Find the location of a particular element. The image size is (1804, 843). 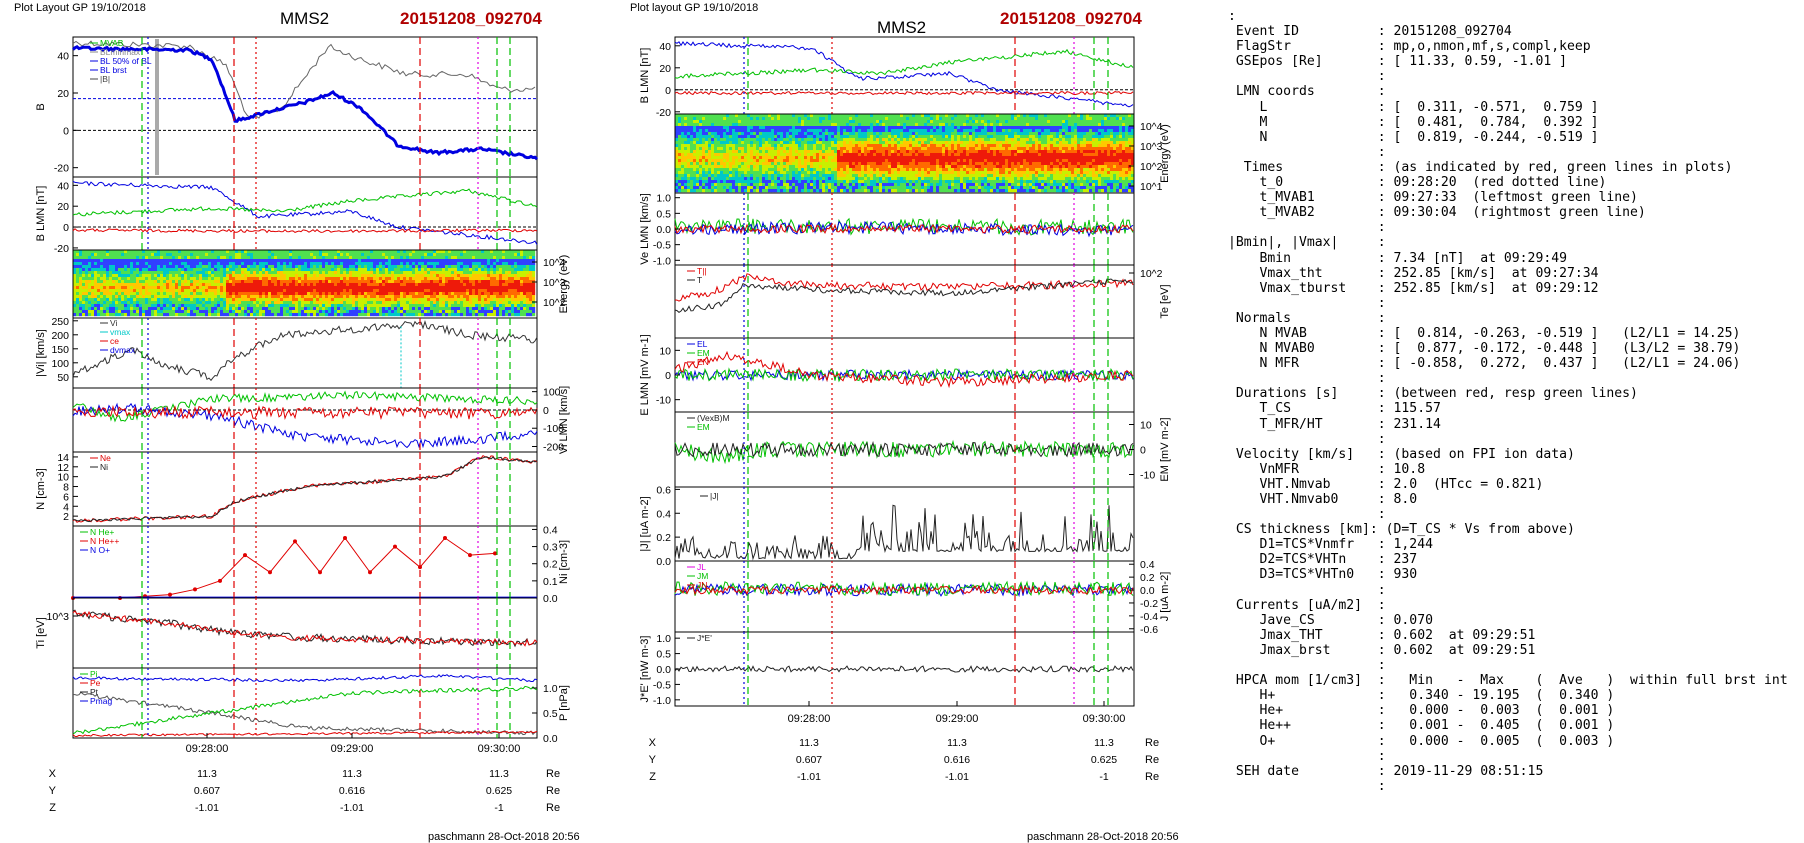

x-tick-label: 09:29:00 is located at coordinates (352, 749).